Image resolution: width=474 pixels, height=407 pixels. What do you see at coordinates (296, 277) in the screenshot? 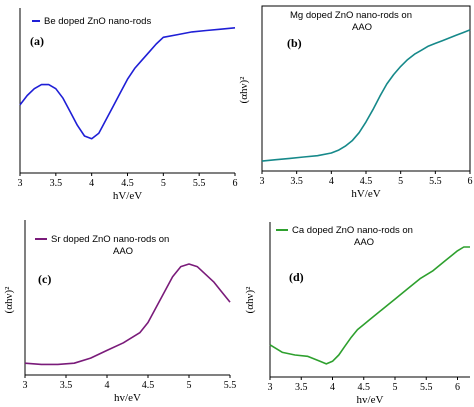
I see `panel-label: (d)` at bounding box center [296, 277].